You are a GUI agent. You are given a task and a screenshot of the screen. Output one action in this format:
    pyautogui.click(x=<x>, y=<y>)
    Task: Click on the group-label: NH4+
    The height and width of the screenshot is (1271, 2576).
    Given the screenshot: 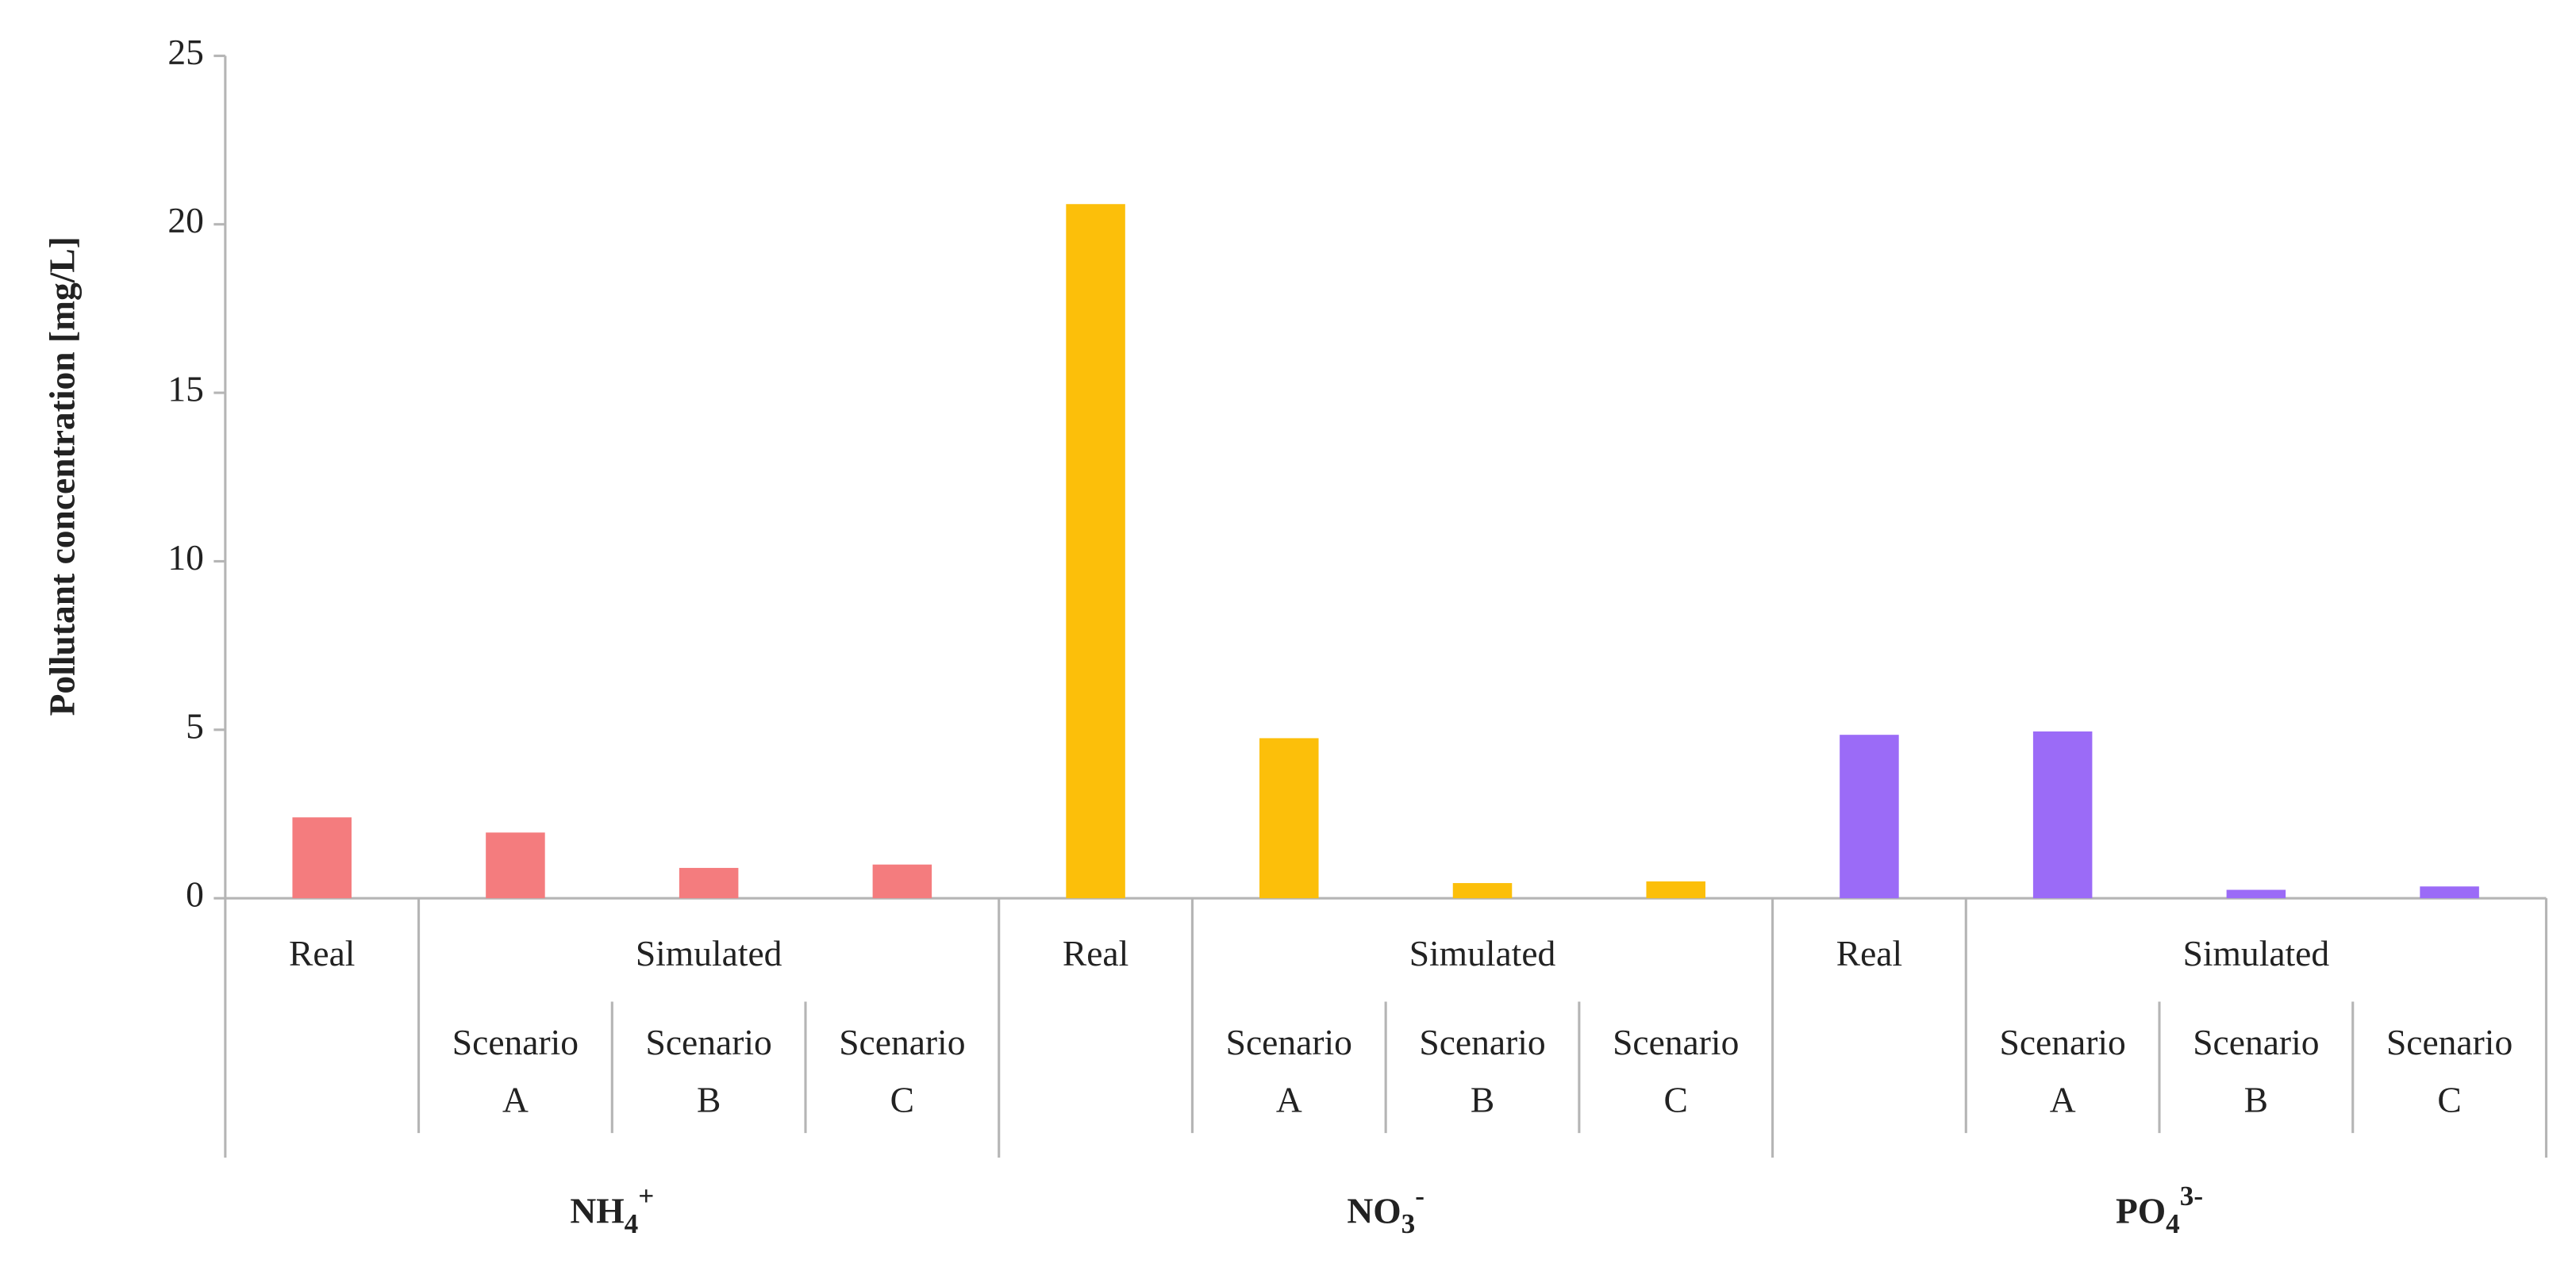 What is the action you would take?
    pyautogui.click(x=612, y=1210)
    